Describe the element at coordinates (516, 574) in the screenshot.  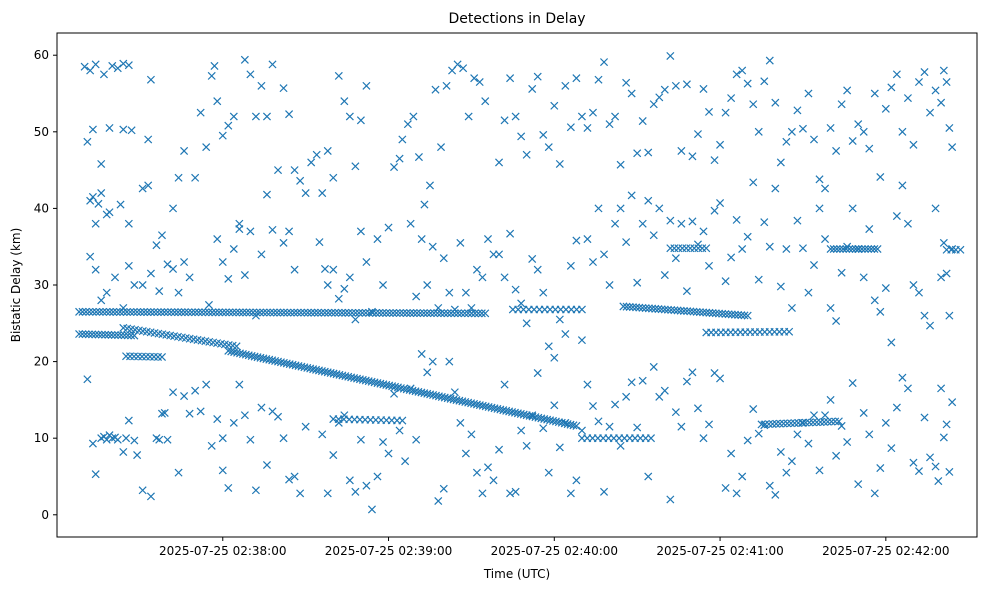
I see `x-axis-label: Time (UTC)` at that location.